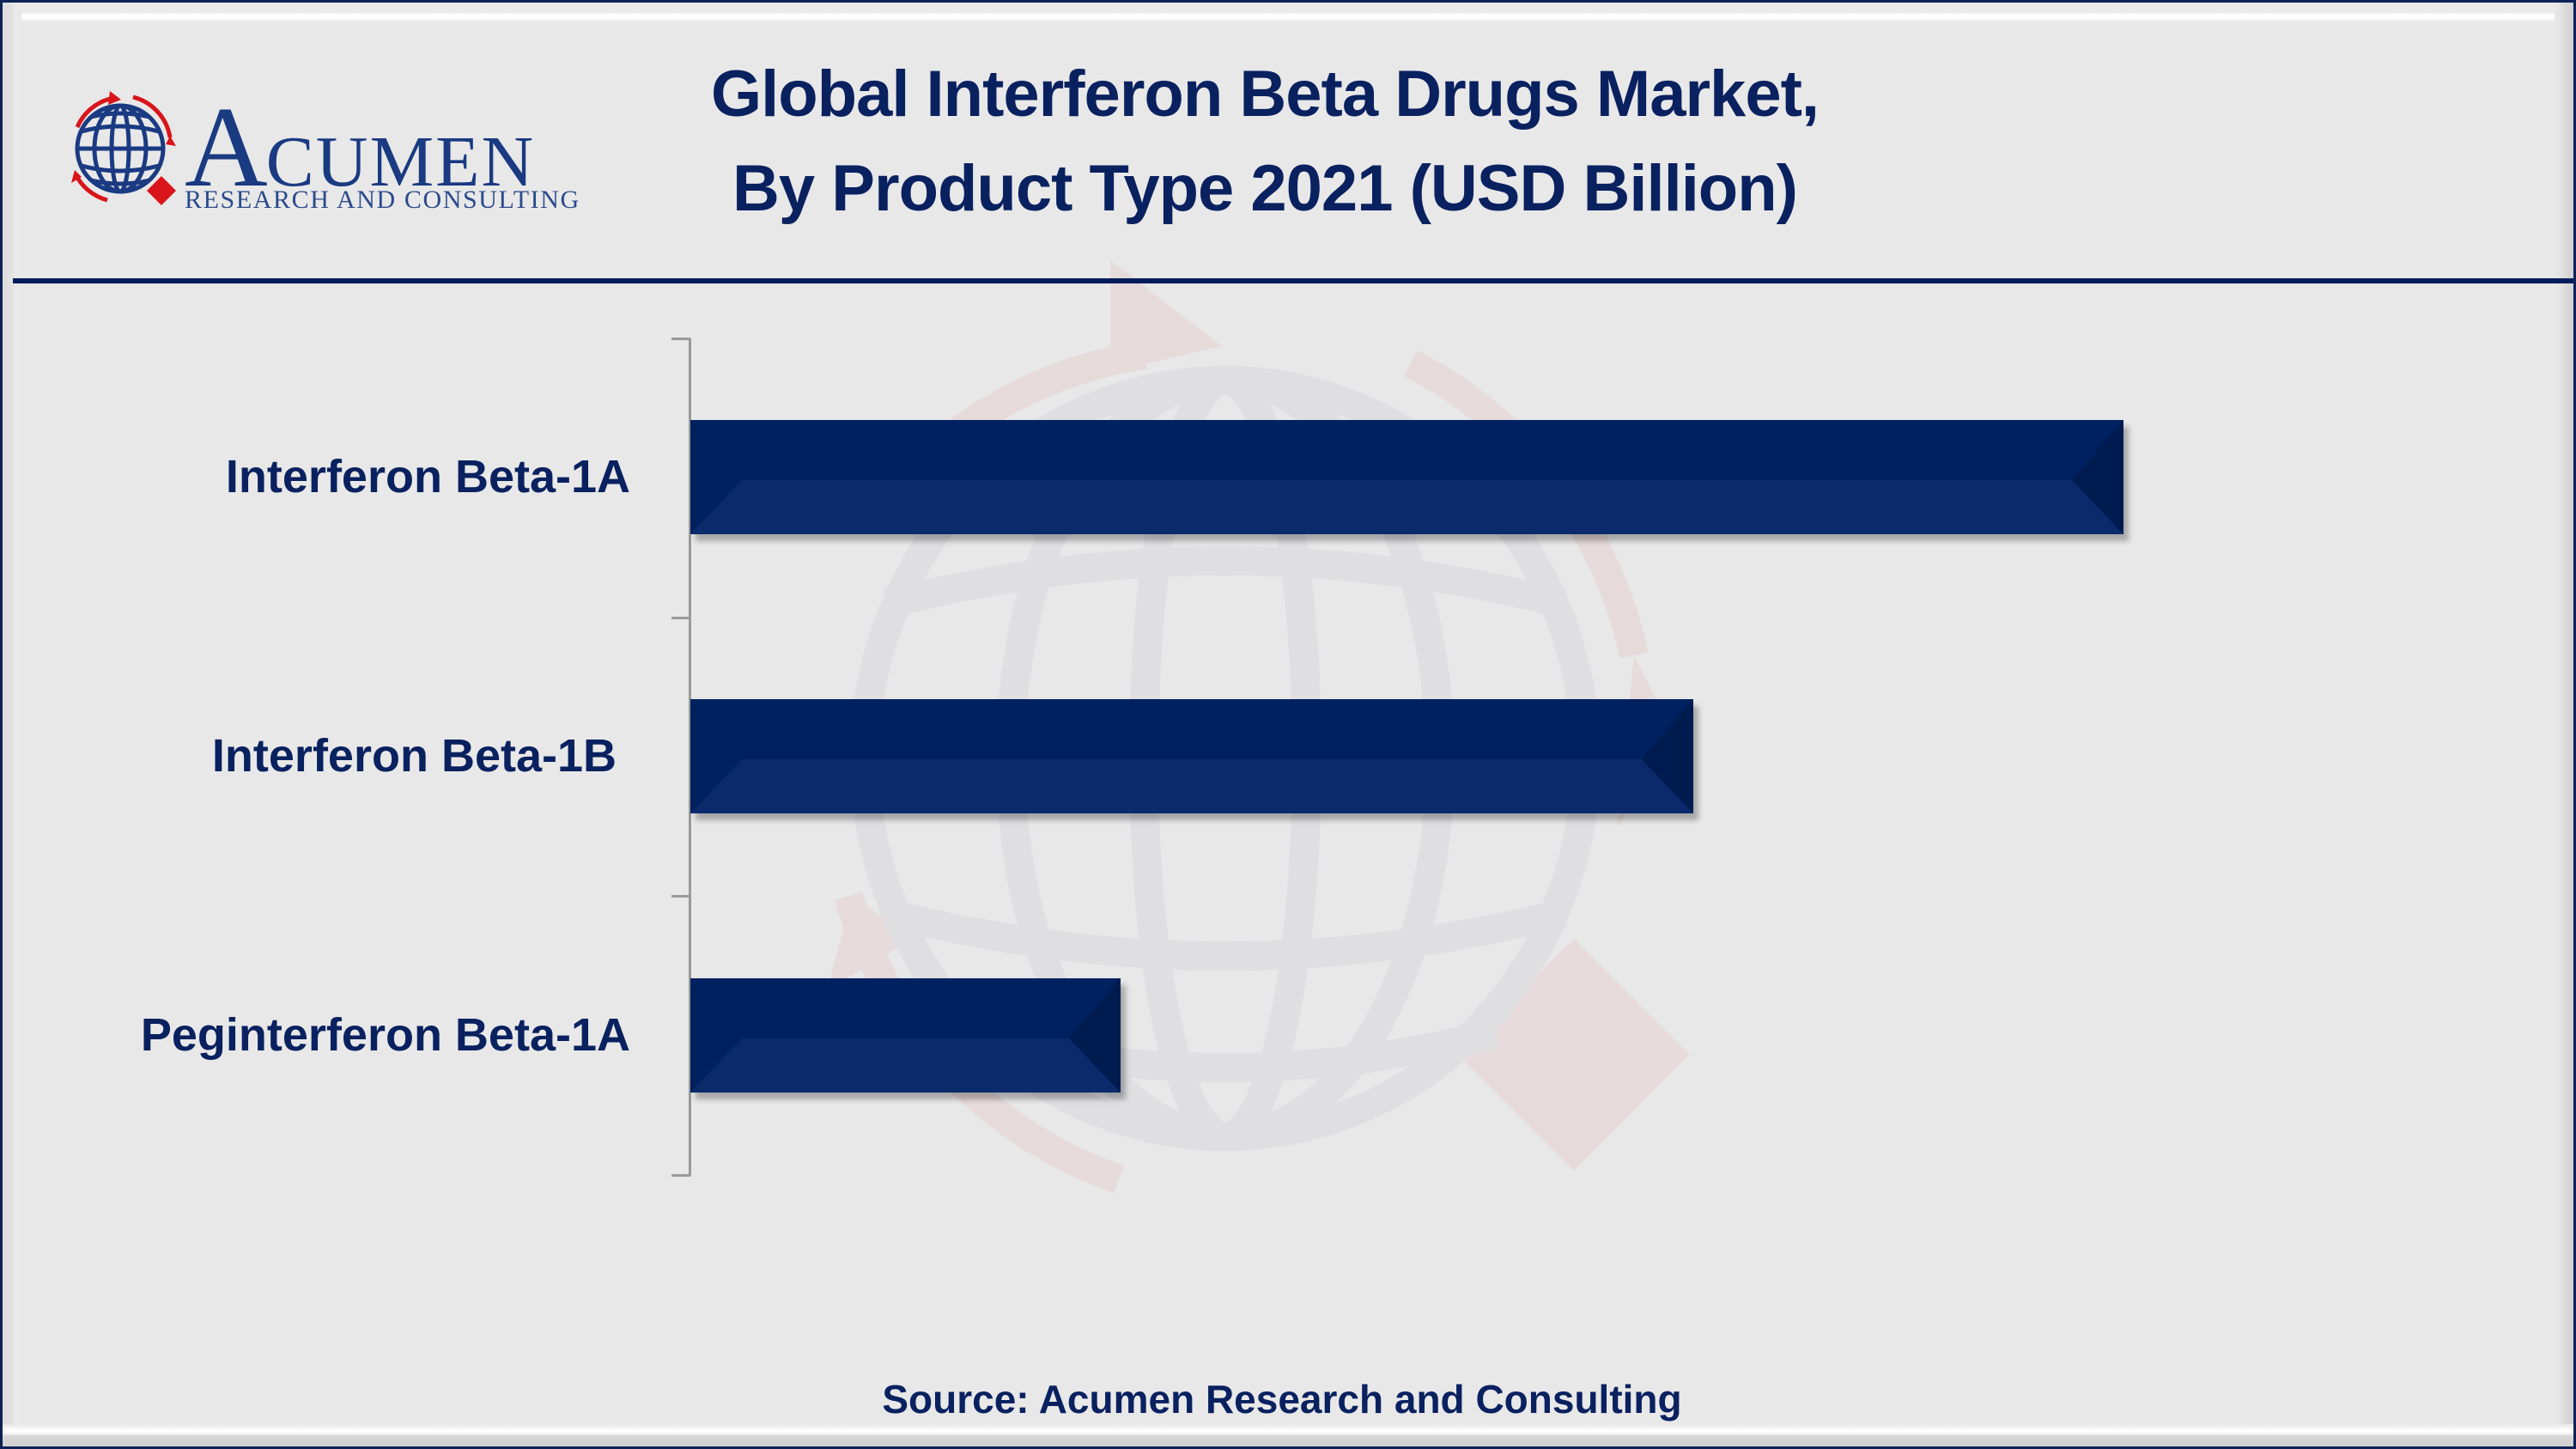  Describe the element at coordinates (1407, 477) in the screenshot. I see `bar-interferon-beta-1a` at that location.